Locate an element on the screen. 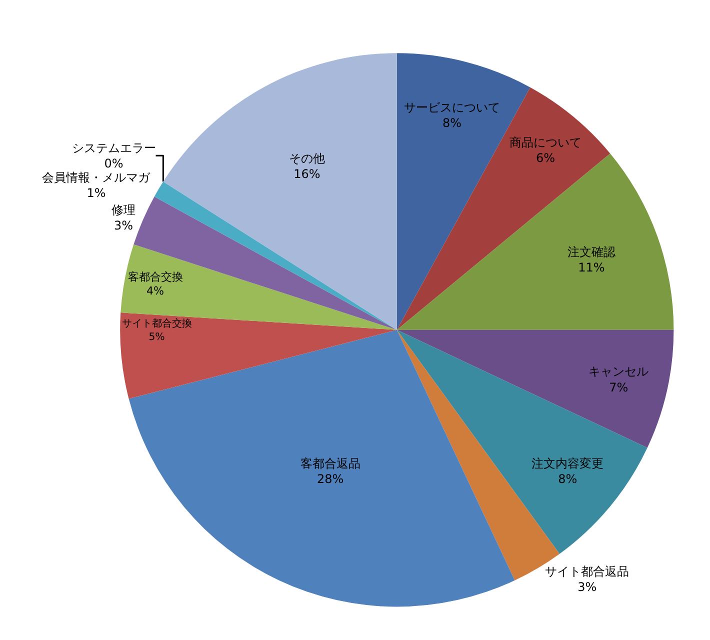  slice-label: 注文確認 is located at coordinates (591, 252).